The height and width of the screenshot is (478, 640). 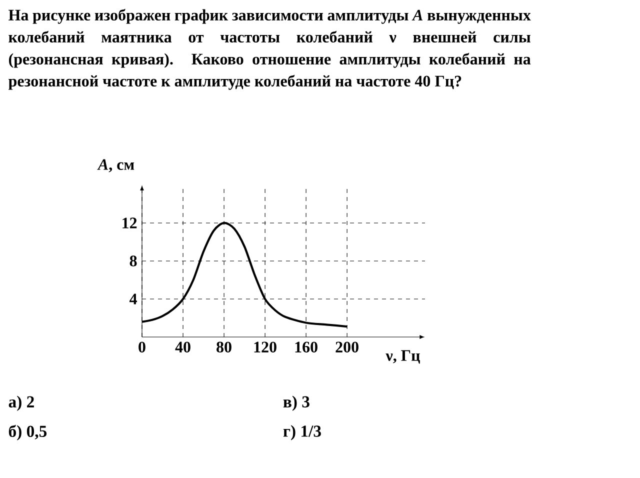 I want to click on text: а) 2, so click(x=21, y=403).